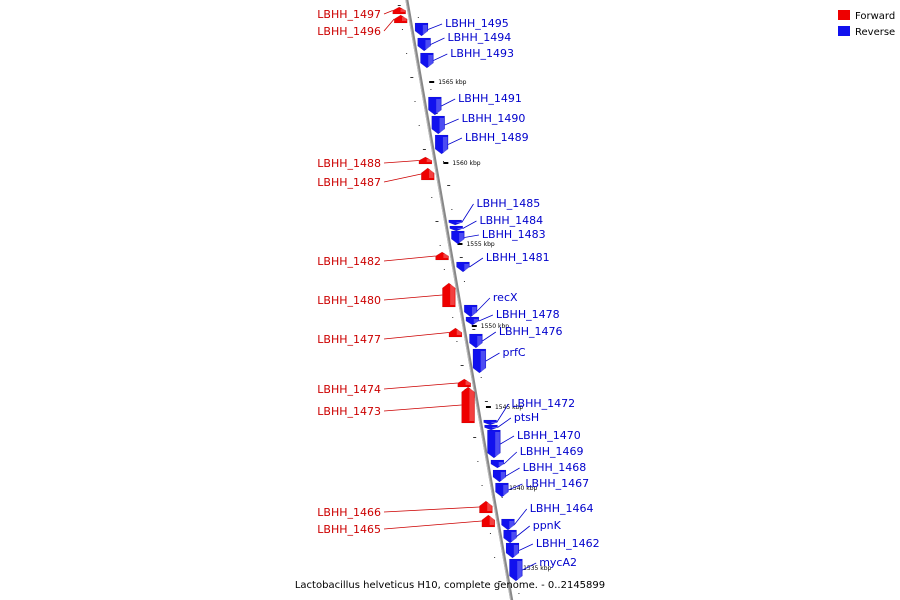 The image size is (900, 600). I want to click on forward-gene-label: LBHH_1473, so click(349, 411).